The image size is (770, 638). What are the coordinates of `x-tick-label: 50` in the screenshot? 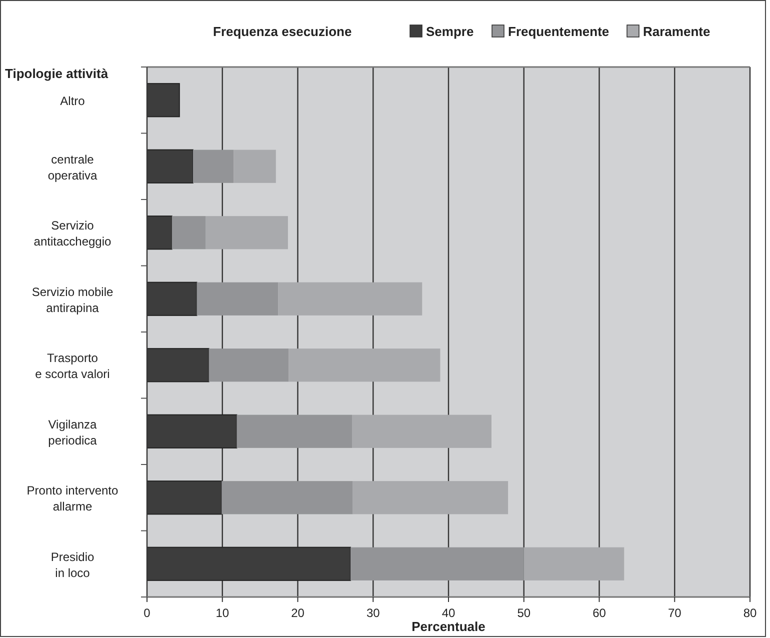 It's located at (524, 613).